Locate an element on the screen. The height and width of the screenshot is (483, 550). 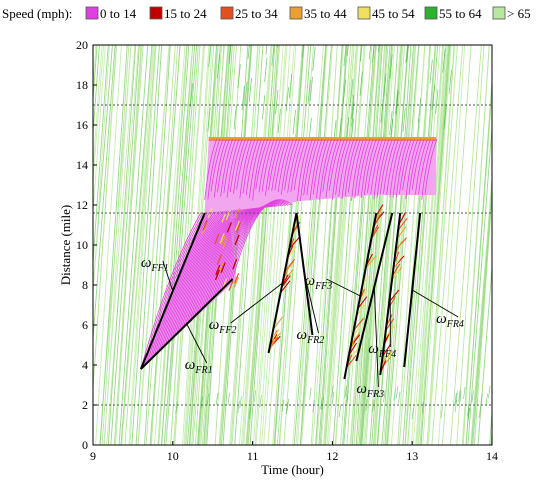
y-axis-label: Distance (mile) is located at coordinates (65, 245).